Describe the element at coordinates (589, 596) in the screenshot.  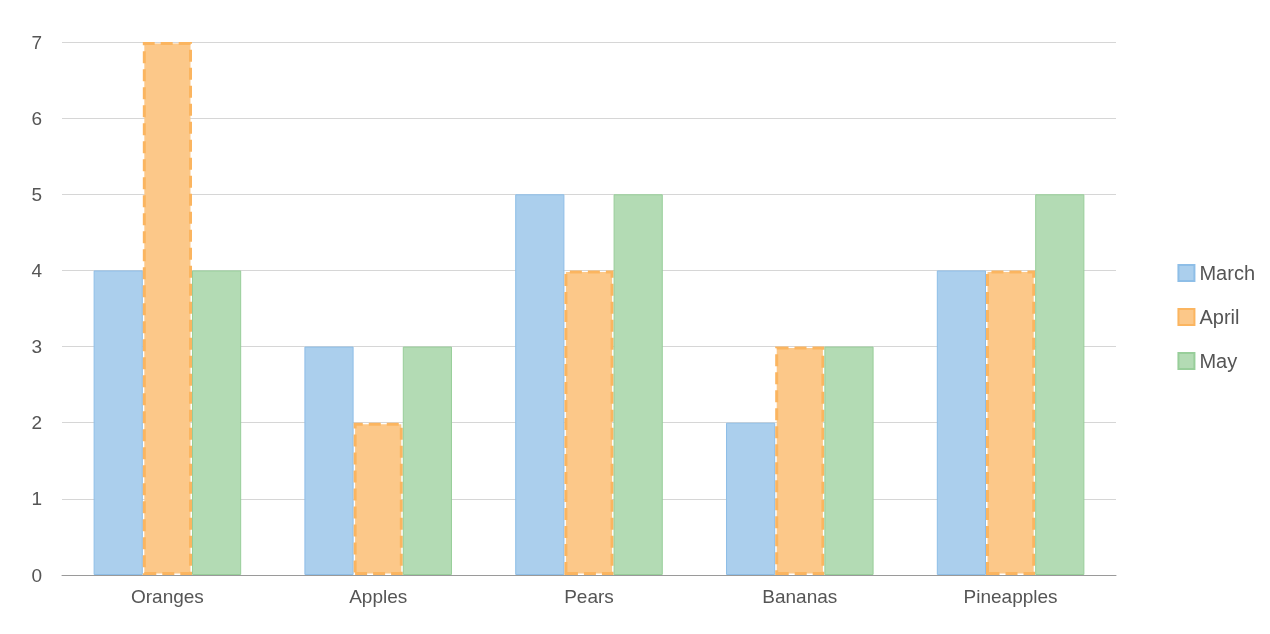
I see `x-tick-label: Pears` at that location.